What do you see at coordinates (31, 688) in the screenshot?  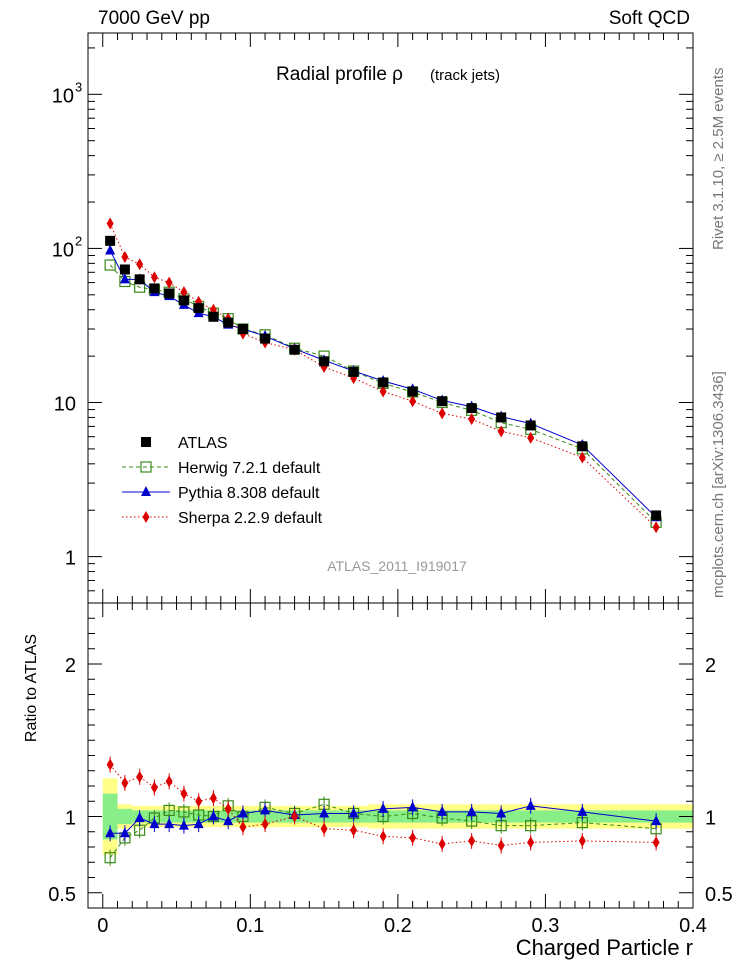 I see `y-axis-title: Ratio to ATLAS` at bounding box center [31, 688].